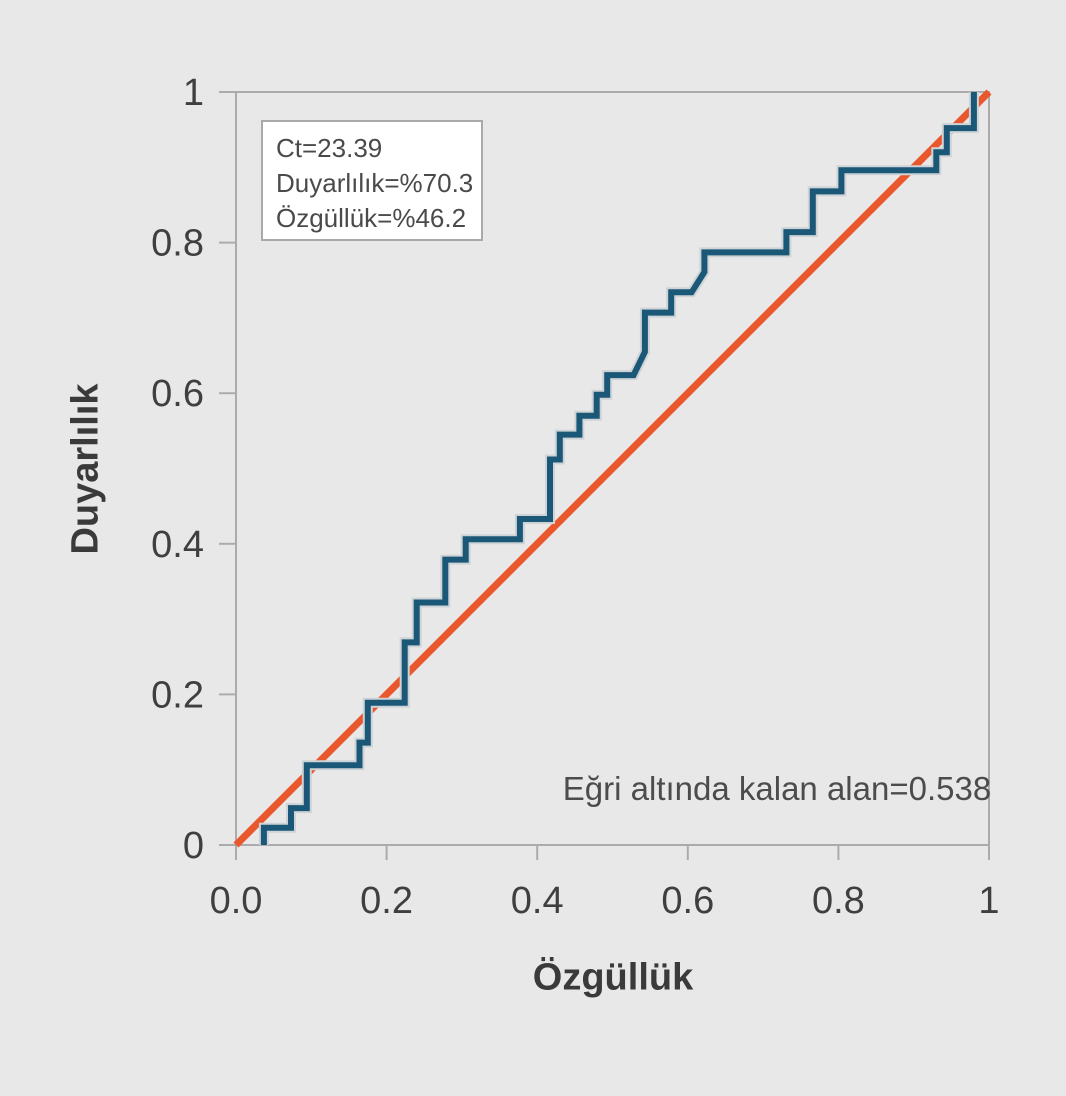 This screenshot has width=1066, height=1096. I want to click on y-axis-title: Duyarlılık, so click(85, 469).